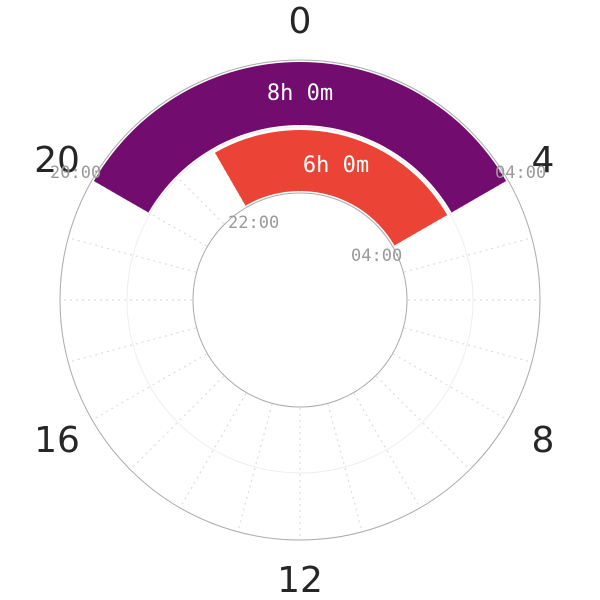  Describe the element at coordinates (376, 256) in the screenshot. I see `inner-end-time: 04:00` at that location.